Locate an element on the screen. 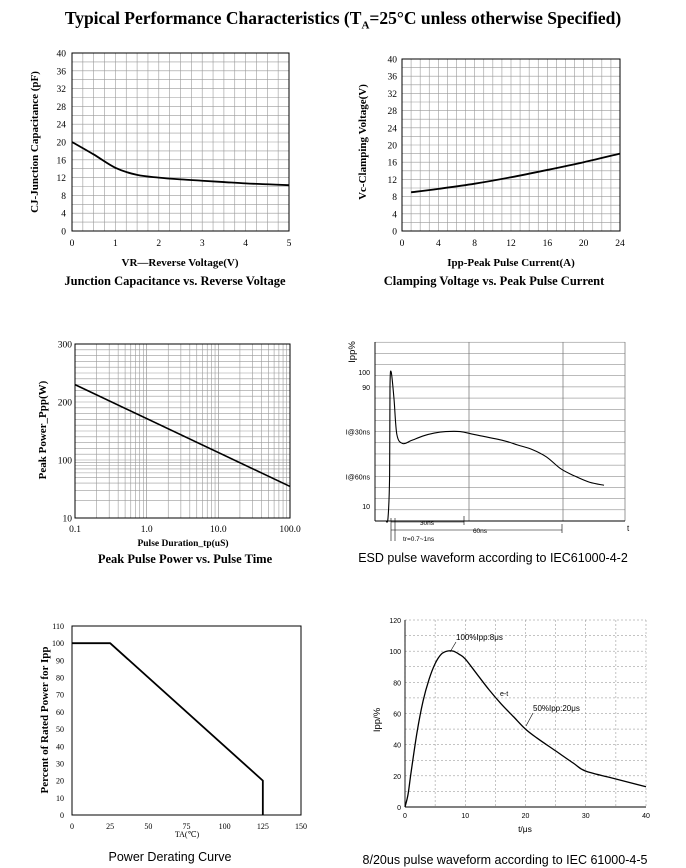 The image size is (686, 868). y-axis-label: Peak Power_Ppp(W) is located at coordinates (43, 429).